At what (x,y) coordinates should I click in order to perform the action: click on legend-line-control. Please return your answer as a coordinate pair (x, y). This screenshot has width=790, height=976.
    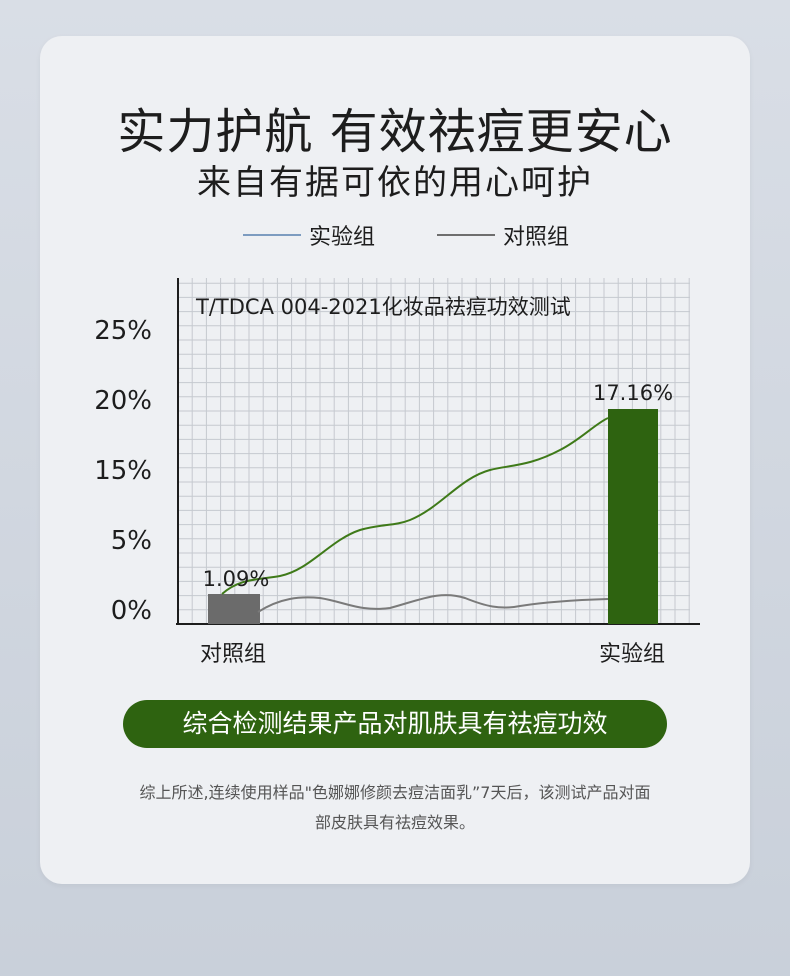
    Looking at the image, I should click on (466, 235).